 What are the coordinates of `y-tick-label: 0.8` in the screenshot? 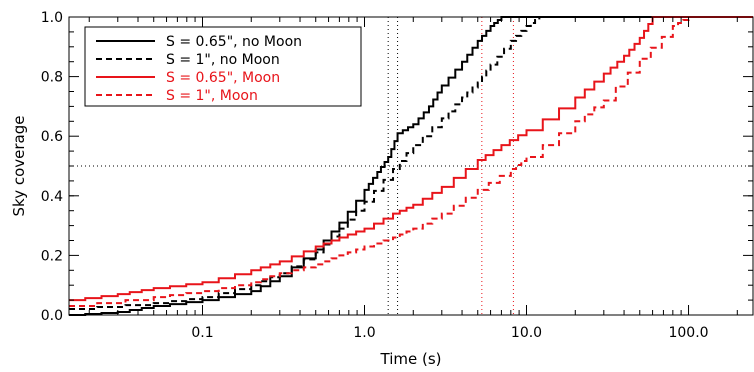 It's located at (52, 78).